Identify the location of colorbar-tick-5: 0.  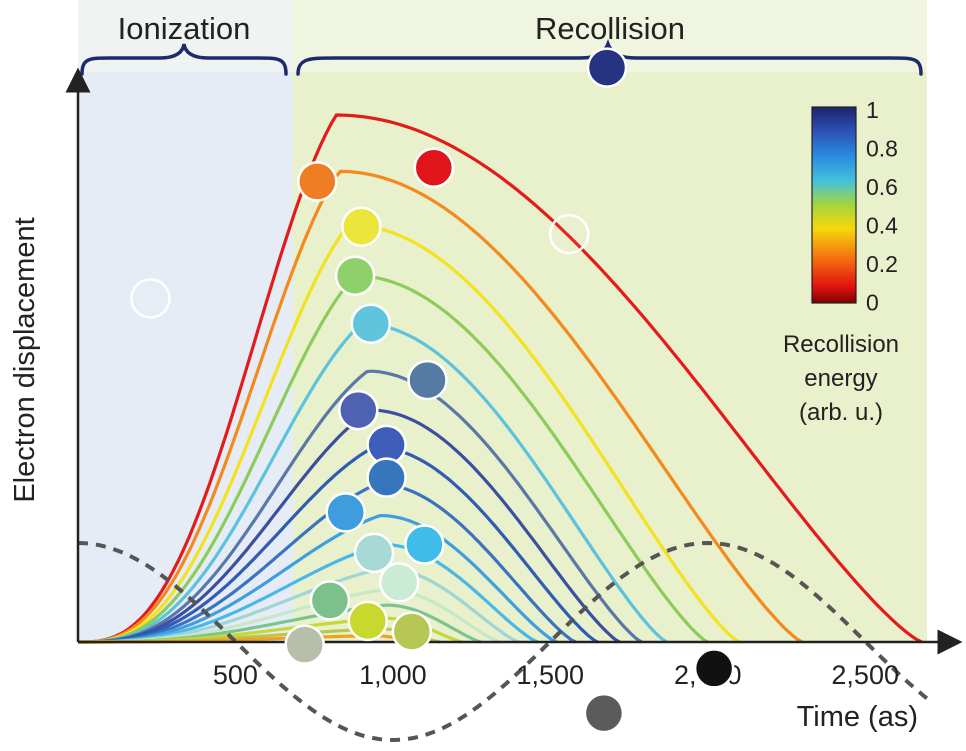
(872, 303).